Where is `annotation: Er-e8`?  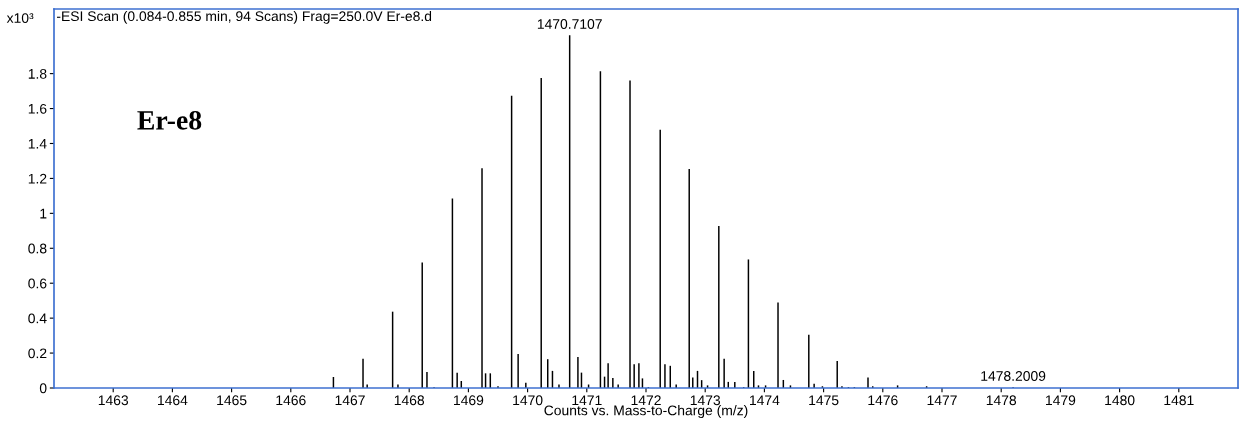
annotation: Er-e8 is located at coordinates (169, 120).